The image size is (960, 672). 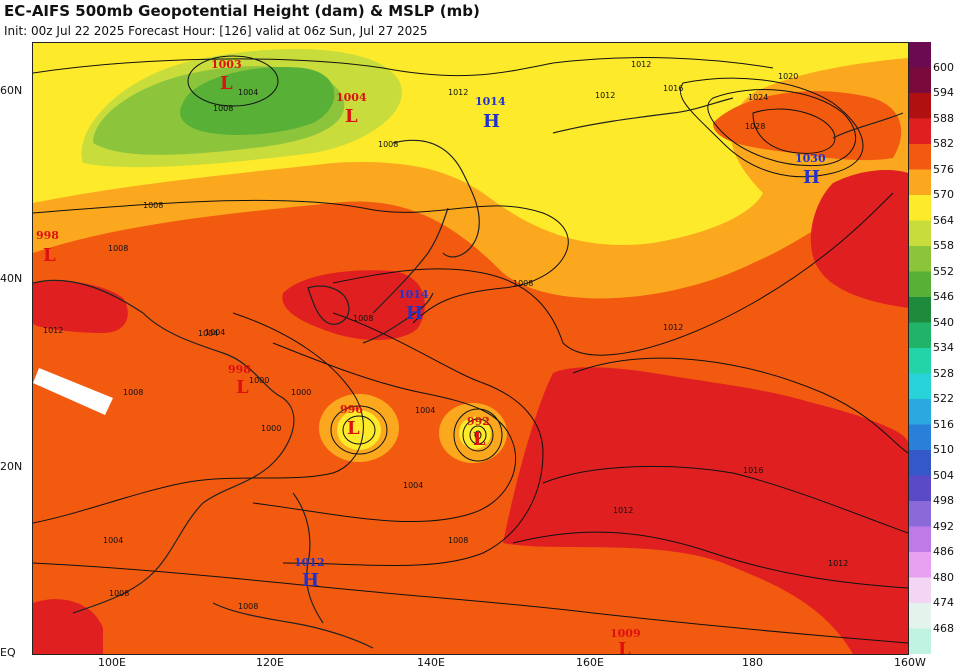 I want to click on colorbar-label: 522, so click(x=943, y=398).